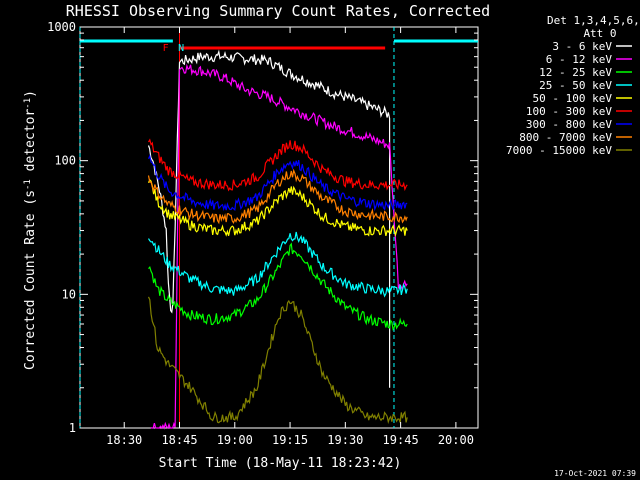  Describe the element at coordinates (69, 294) in the screenshot. I see `y-tick-label-1: 10` at that location.